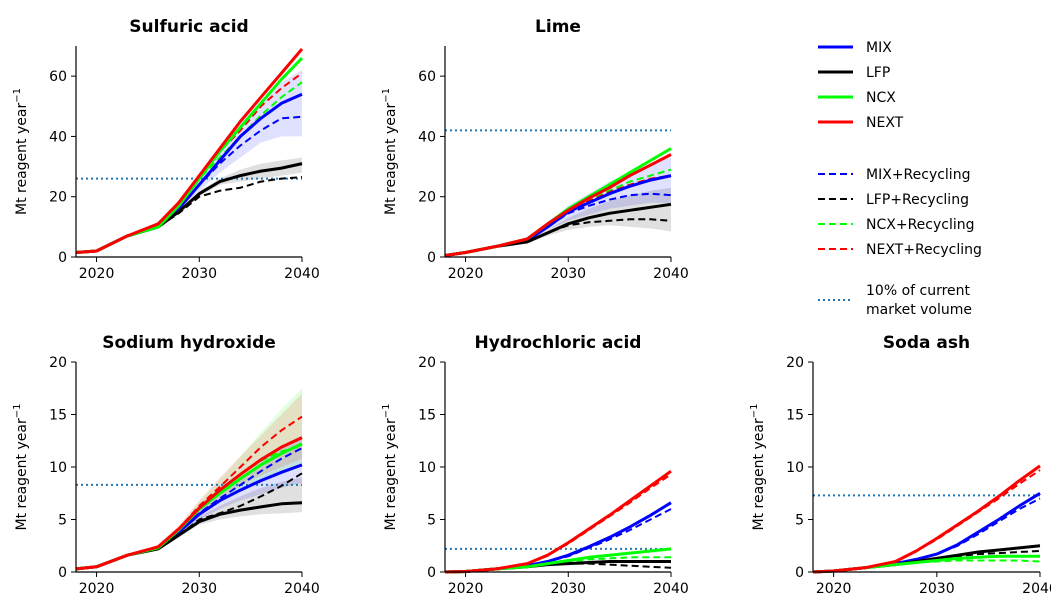 This screenshot has height=598, width=1051. What do you see at coordinates (854, 73) in the screenshot?
I see `legend-item: LFP` at bounding box center [854, 73].